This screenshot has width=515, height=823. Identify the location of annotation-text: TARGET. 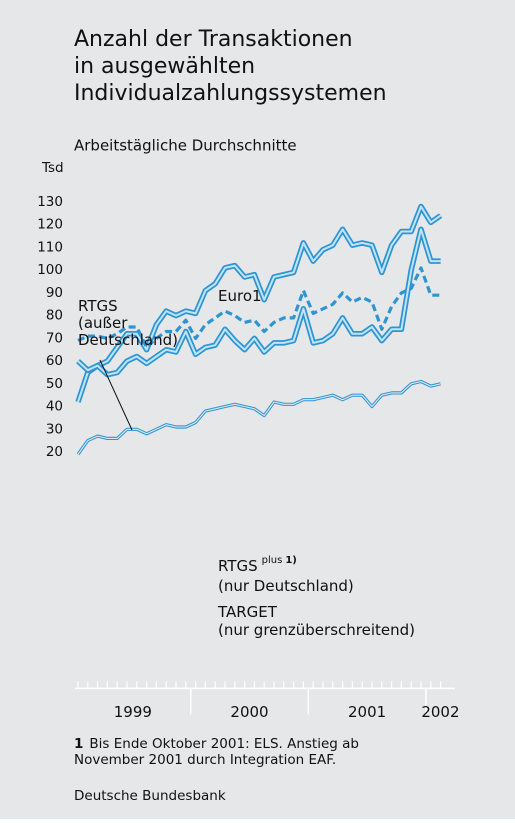
(247, 612).